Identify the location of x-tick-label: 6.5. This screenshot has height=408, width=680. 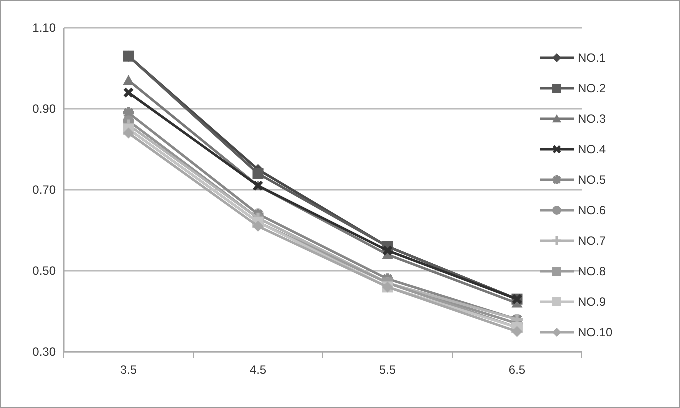
(517, 370).